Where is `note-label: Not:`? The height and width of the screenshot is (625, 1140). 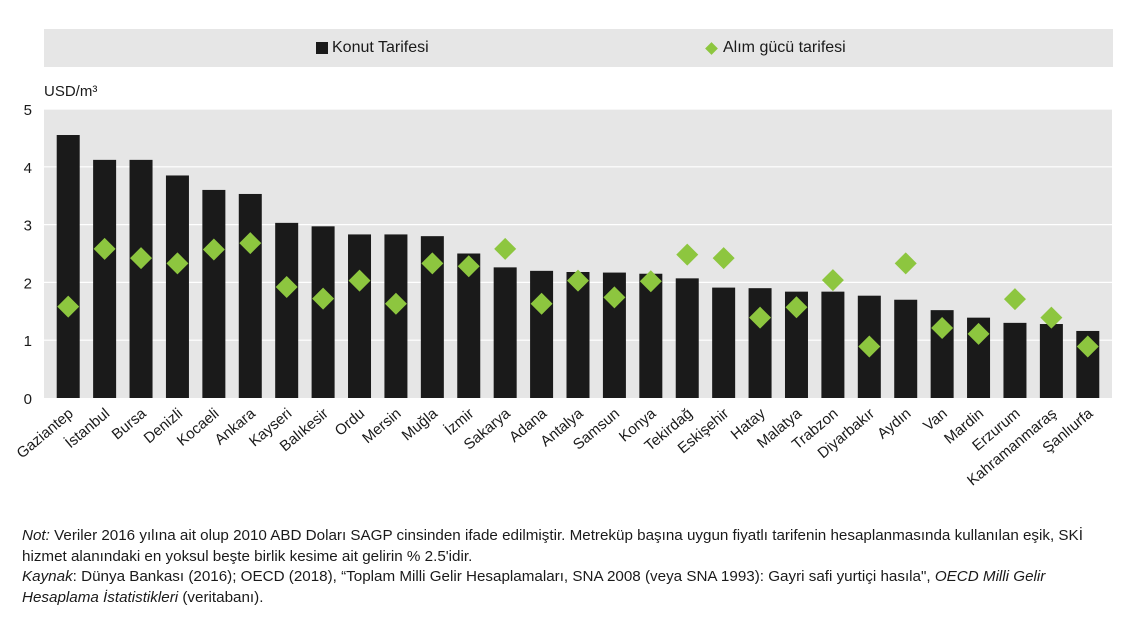
note-label: Not: is located at coordinates (36, 535).